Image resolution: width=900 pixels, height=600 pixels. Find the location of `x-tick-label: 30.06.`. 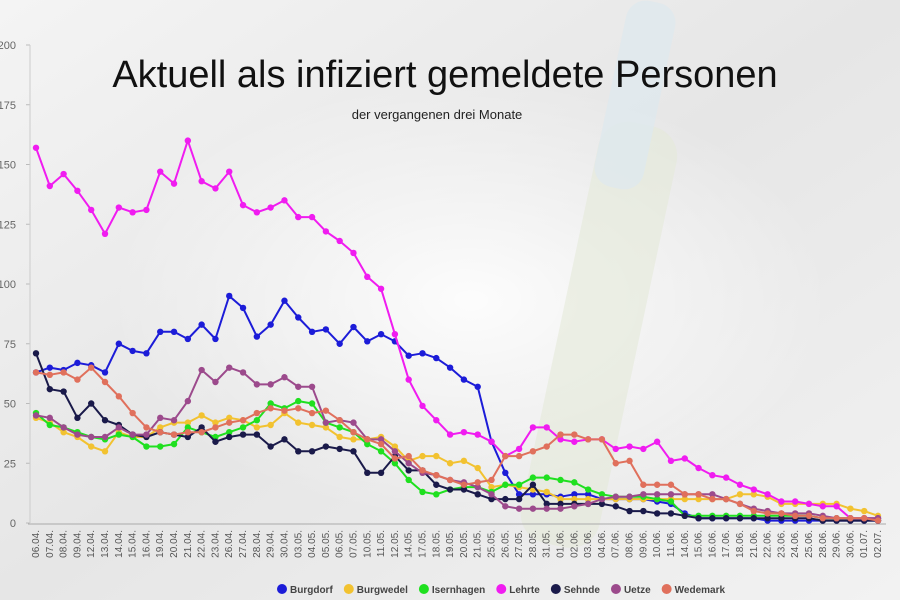

x-tick-label: 30.06. is located at coordinates (850, 544).